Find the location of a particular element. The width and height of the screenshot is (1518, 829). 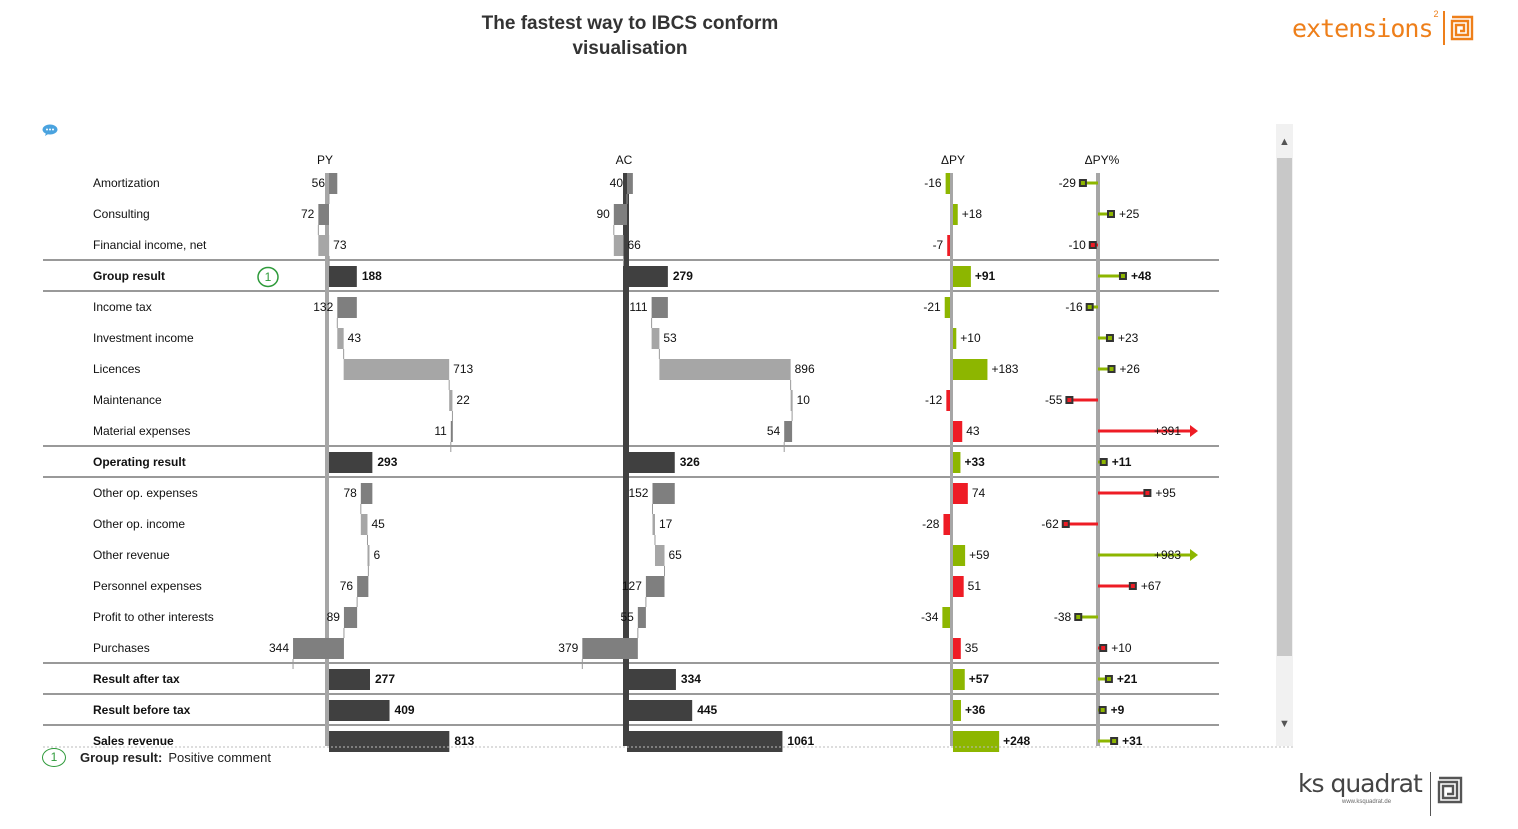

ac-value: 127 is located at coordinates (632, 586).